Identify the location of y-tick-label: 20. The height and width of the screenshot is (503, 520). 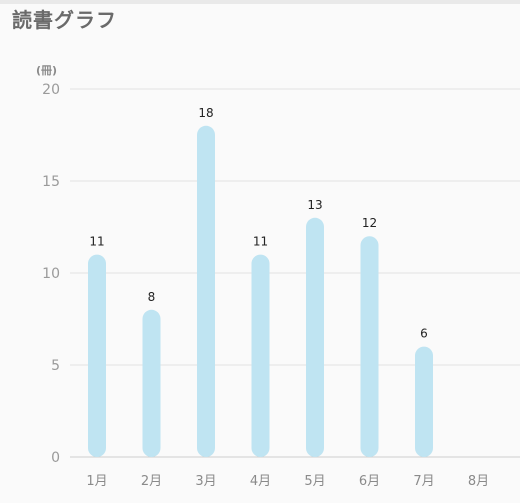
(51, 90).